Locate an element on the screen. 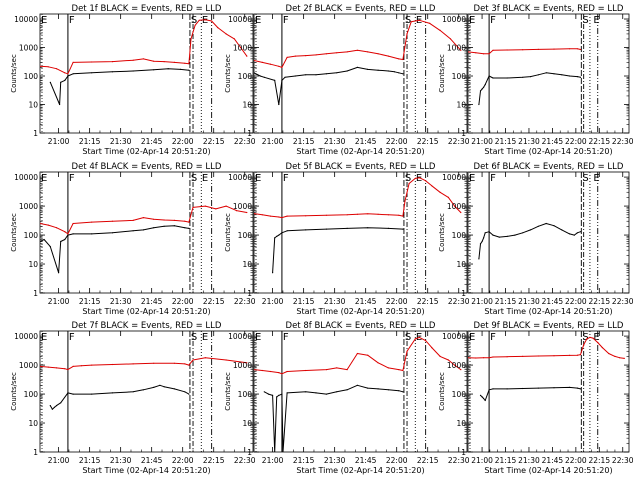 Image resolution: width=640 pixels, height=484 pixels. x-axis-label: Start Time (02-Apr-14 20:51:20) is located at coordinates (548, 151).